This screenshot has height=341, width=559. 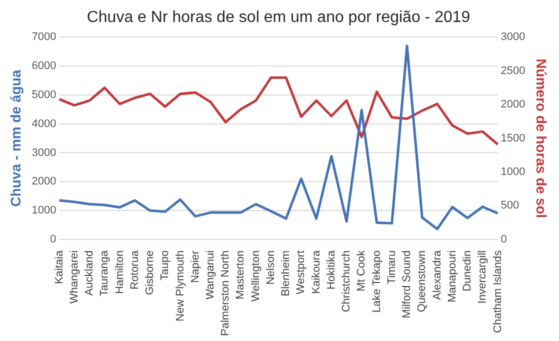 What do you see at coordinates (210, 275) in the screenshot?
I see `x-tick-label: Wanganui` at bounding box center [210, 275].